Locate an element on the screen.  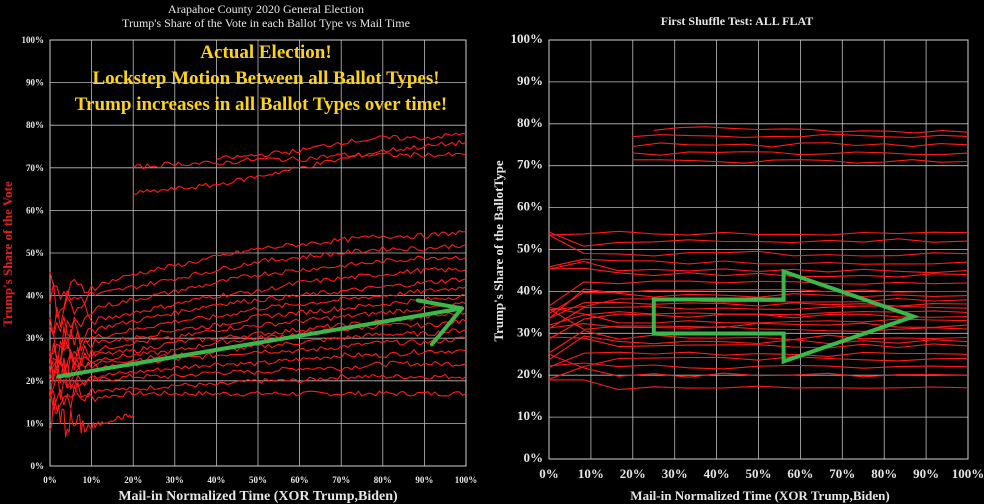
arrow-head-upper is located at coordinates (439, 304).